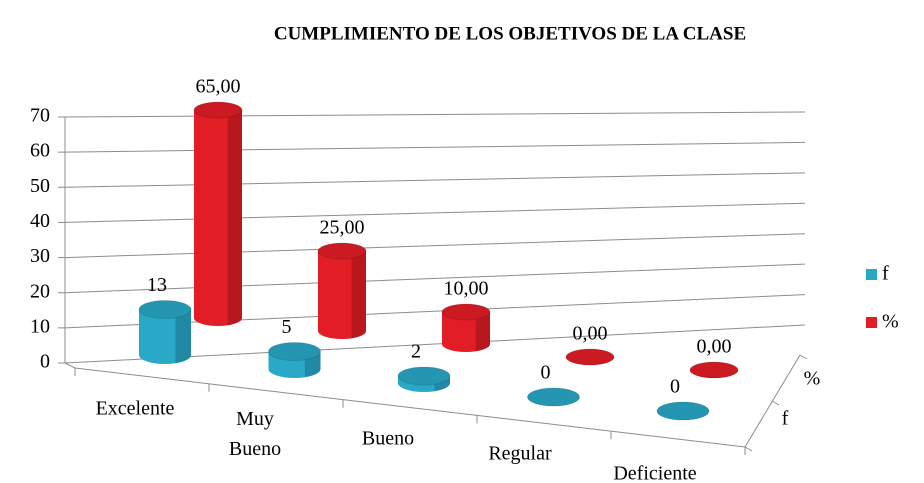 This screenshot has height=483, width=924. Describe the element at coordinates (40, 186) in the screenshot. I see `y-tick-label: 50` at that location.